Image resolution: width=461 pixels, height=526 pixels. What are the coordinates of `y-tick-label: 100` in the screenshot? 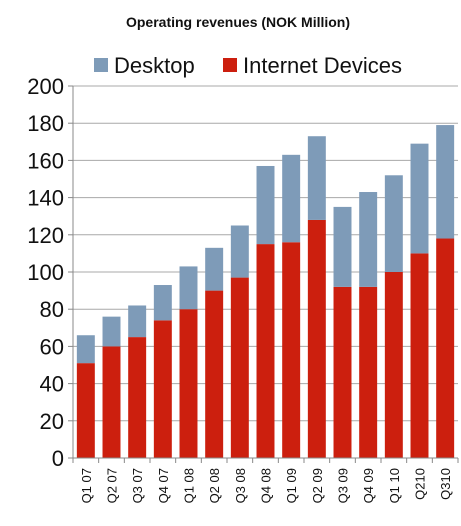 It's located at (45, 272).